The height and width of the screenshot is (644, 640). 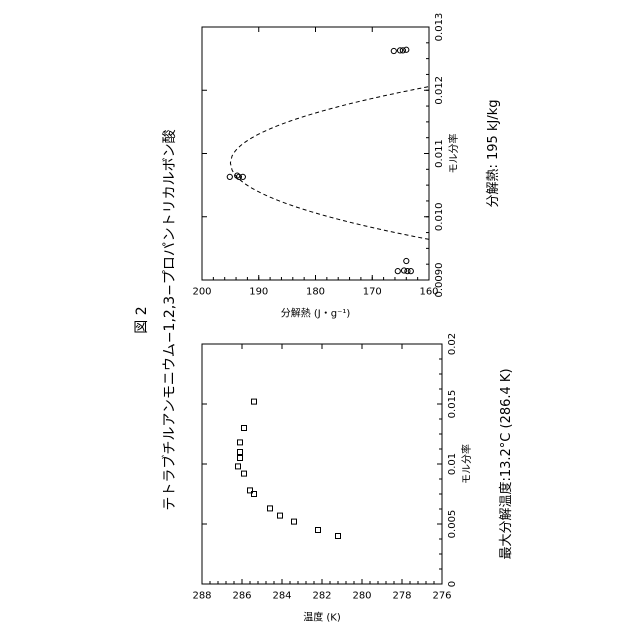 What do you see at coordinates (401, 596) in the screenshot?
I see `y-tick-label: 278` at bounding box center [401, 596].